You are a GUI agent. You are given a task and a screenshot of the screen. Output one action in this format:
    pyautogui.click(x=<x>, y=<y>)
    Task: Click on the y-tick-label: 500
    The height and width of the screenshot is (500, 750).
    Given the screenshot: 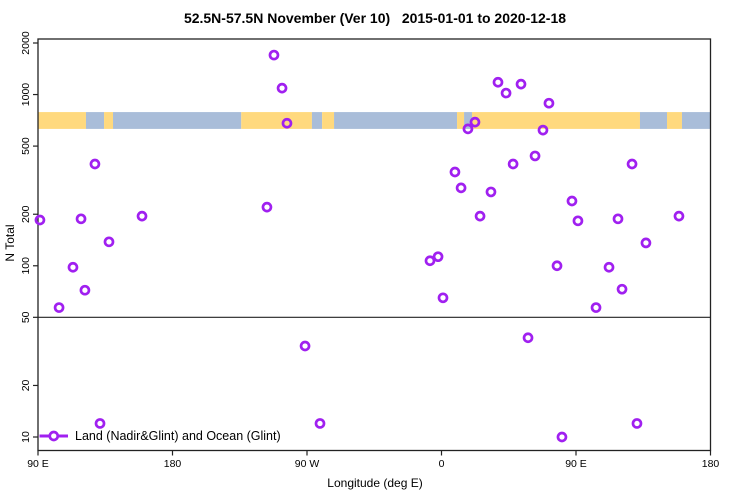 What is the action you would take?
    pyautogui.click(x=26, y=146)
    